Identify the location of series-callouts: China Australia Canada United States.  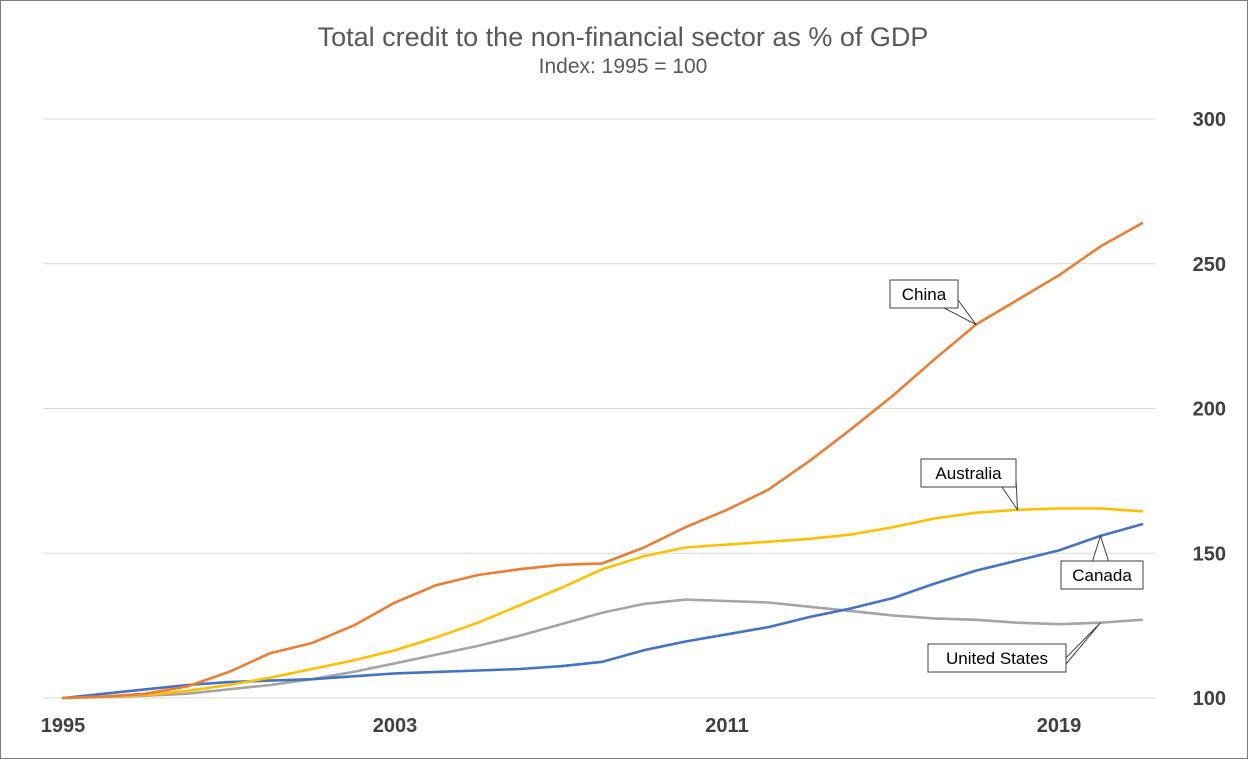
(1016, 476).